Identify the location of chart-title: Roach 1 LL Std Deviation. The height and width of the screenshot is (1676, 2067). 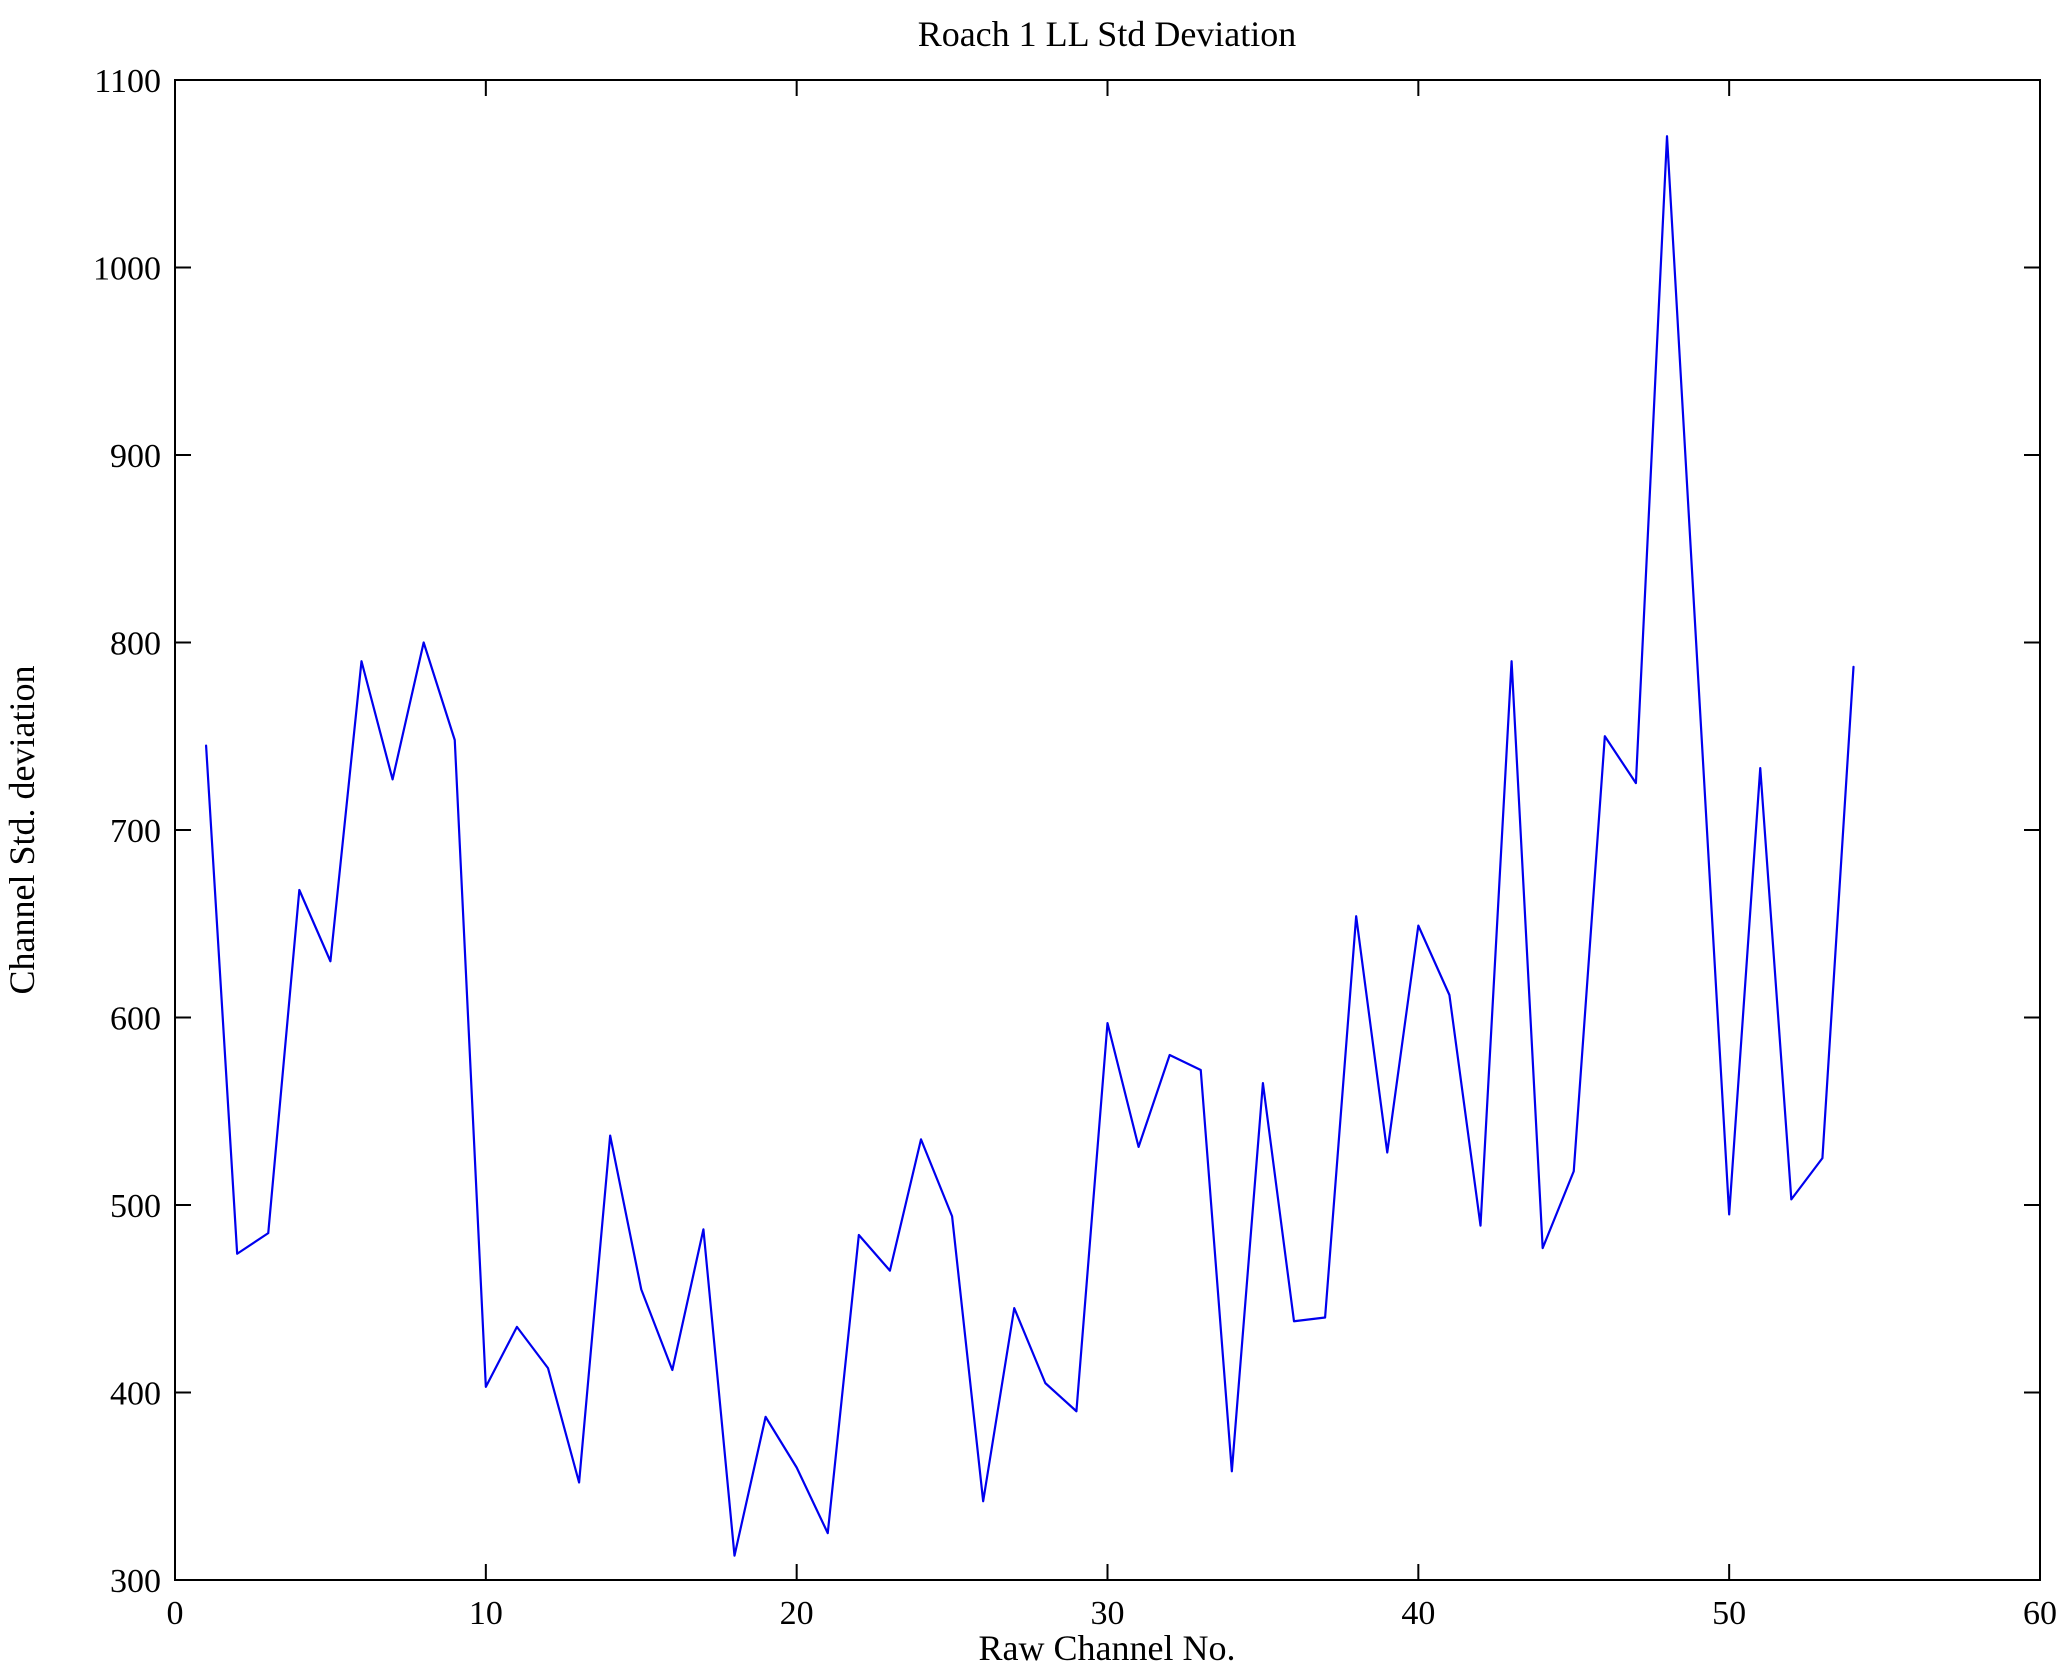
(1107, 34).